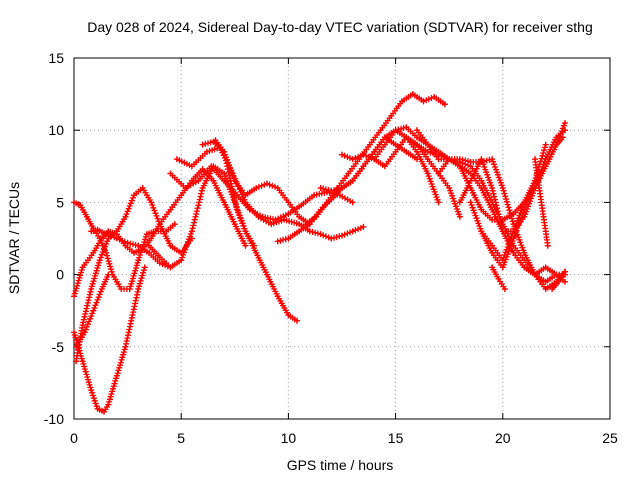 The image size is (640, 480). Describe the element at coordinates (56, 58) in the screenshot. I see `y-tick-label: 15` at that location.